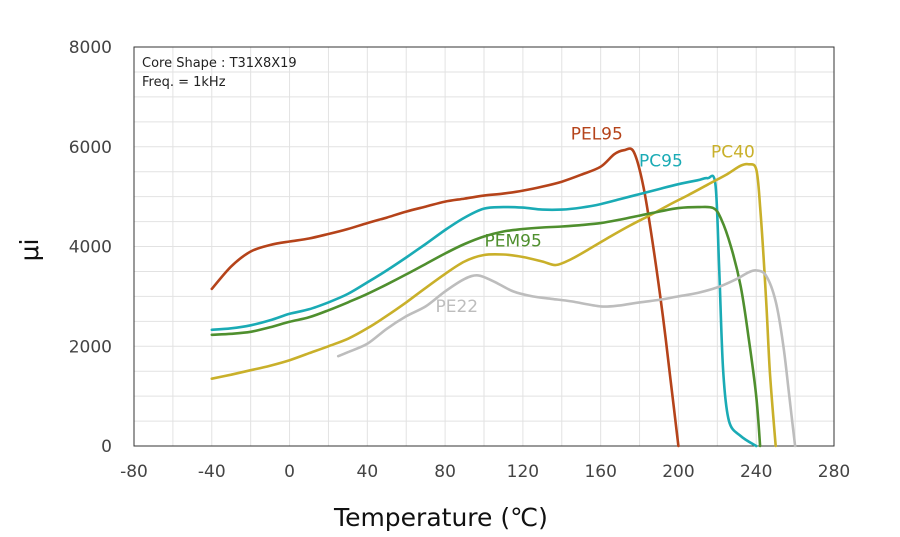 The image size is (900, 537). I want to click on x-tick-label: 0, so click(289, 472).